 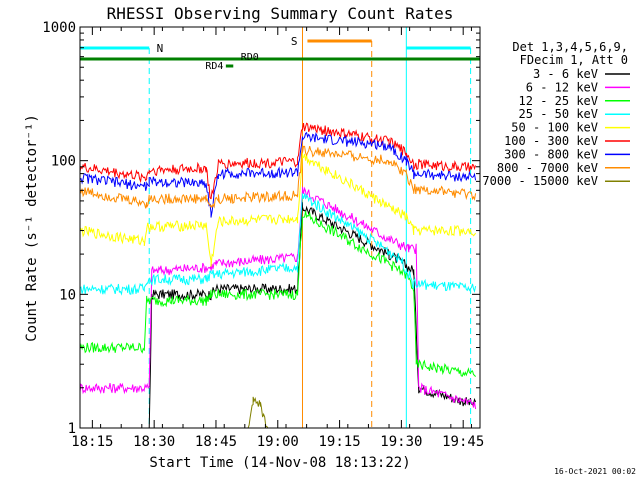 What do you see at coordinates (278, 244) in the screenshot?
I see `series-line-25-50-kev` at bounding box center [278, 244].